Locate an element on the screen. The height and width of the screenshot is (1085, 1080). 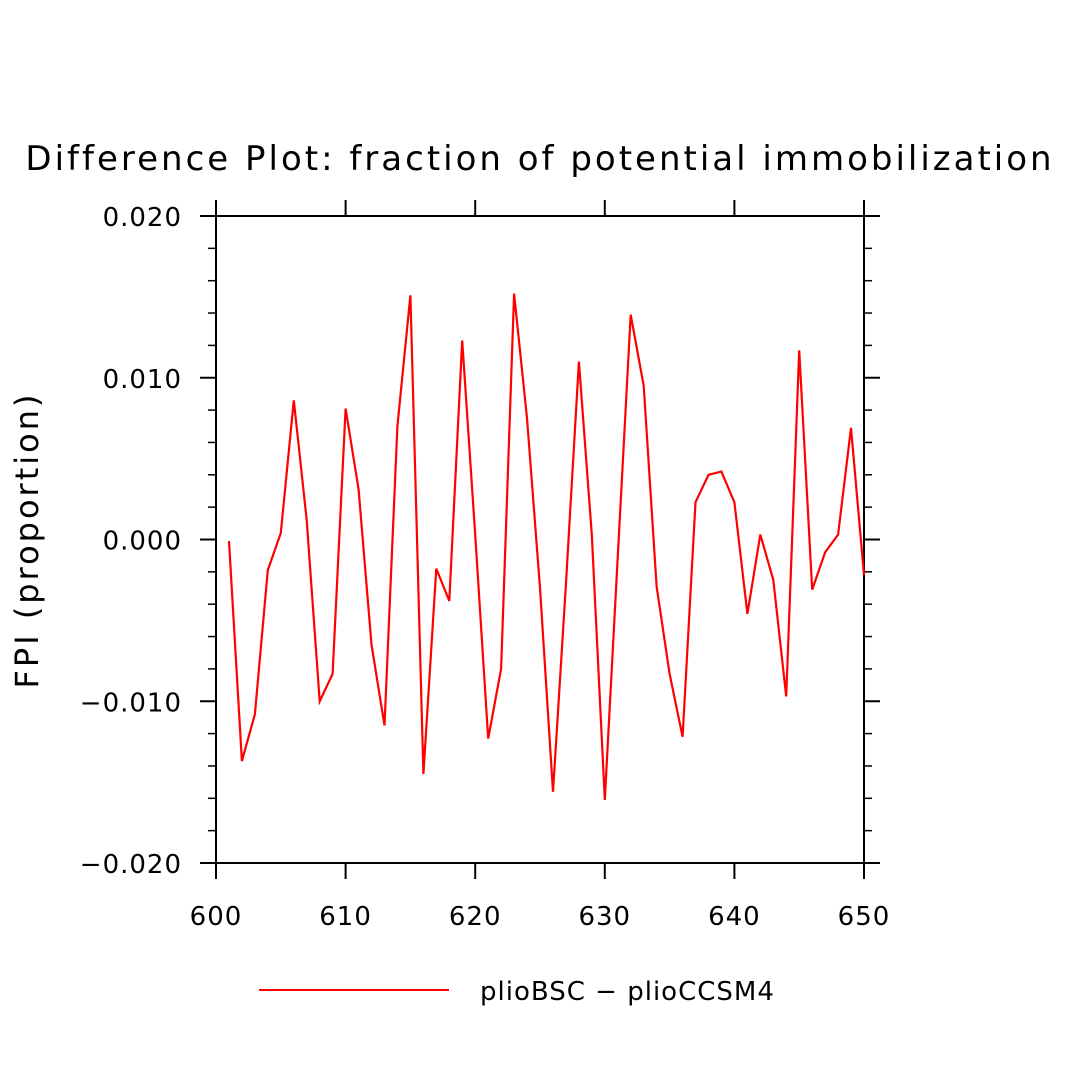
y-tick-label: 0.000 is located at coordinates (142, 542).